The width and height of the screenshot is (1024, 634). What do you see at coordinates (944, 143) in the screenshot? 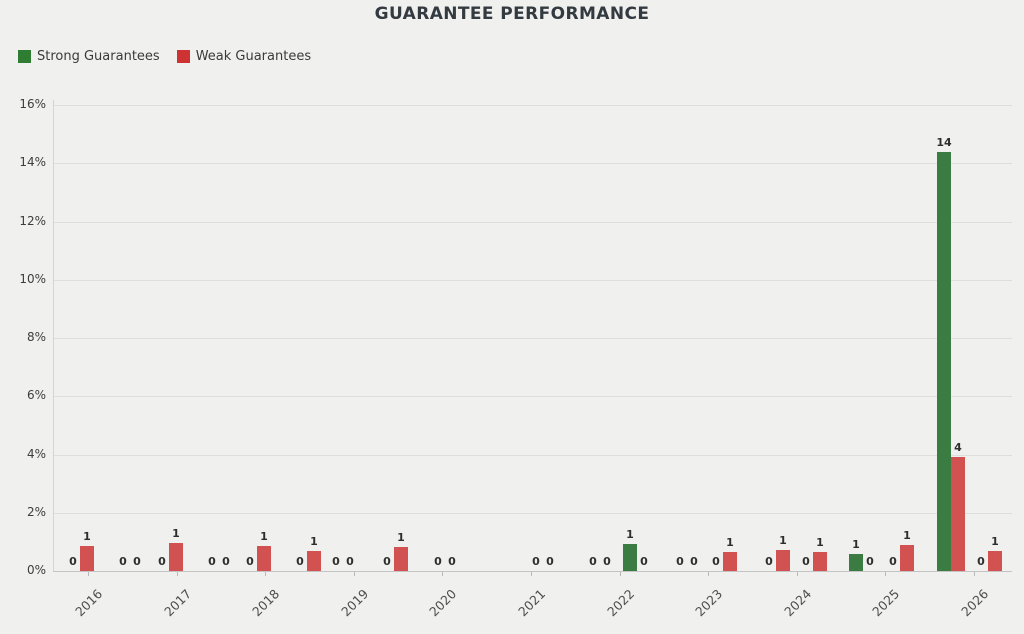
I see `bar-value-label: 14` at bounding box center [944, 143].